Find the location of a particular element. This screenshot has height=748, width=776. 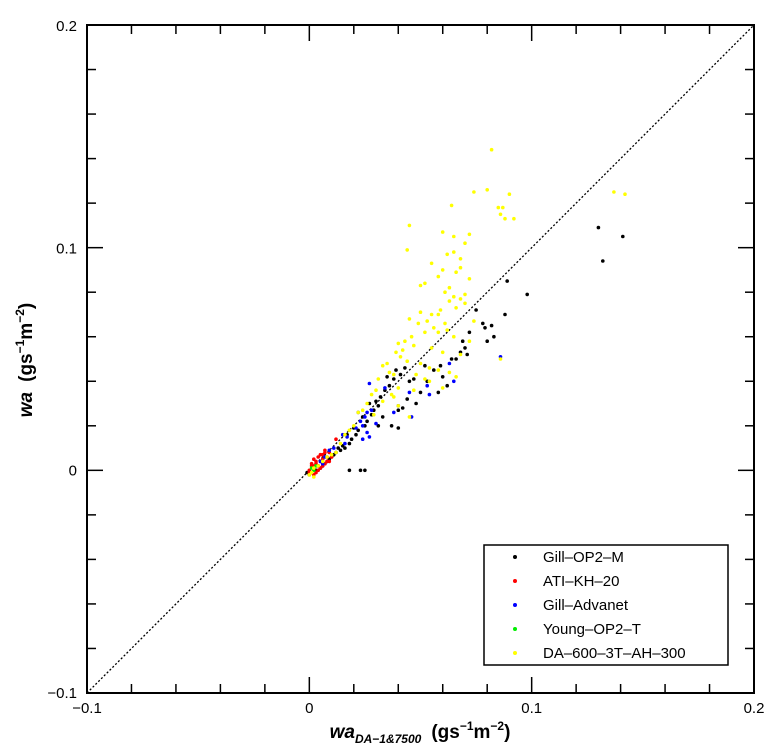

y-tick-label: 0.2 is located at coordinates (66, 26).